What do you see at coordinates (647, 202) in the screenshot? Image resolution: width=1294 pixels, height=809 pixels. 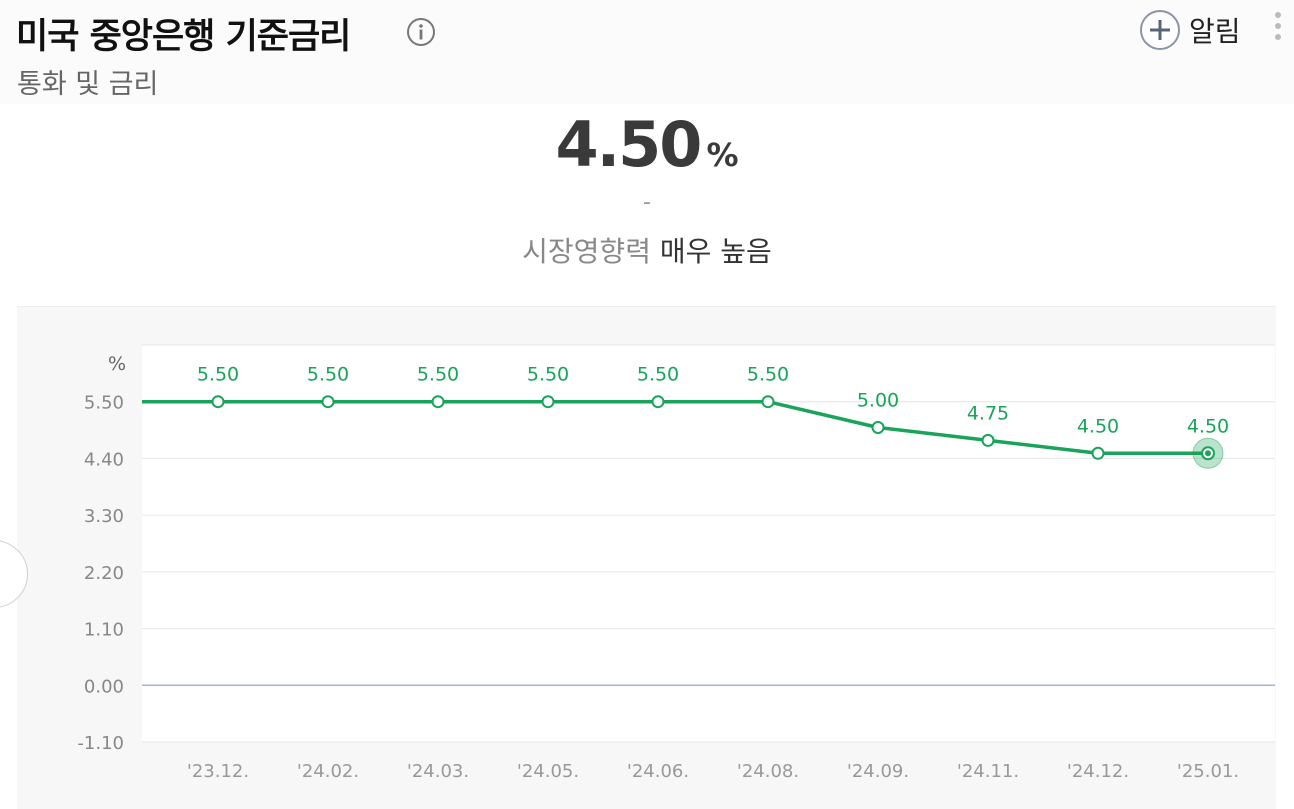 I see `change-value: -` at bounding box center [647, 202].